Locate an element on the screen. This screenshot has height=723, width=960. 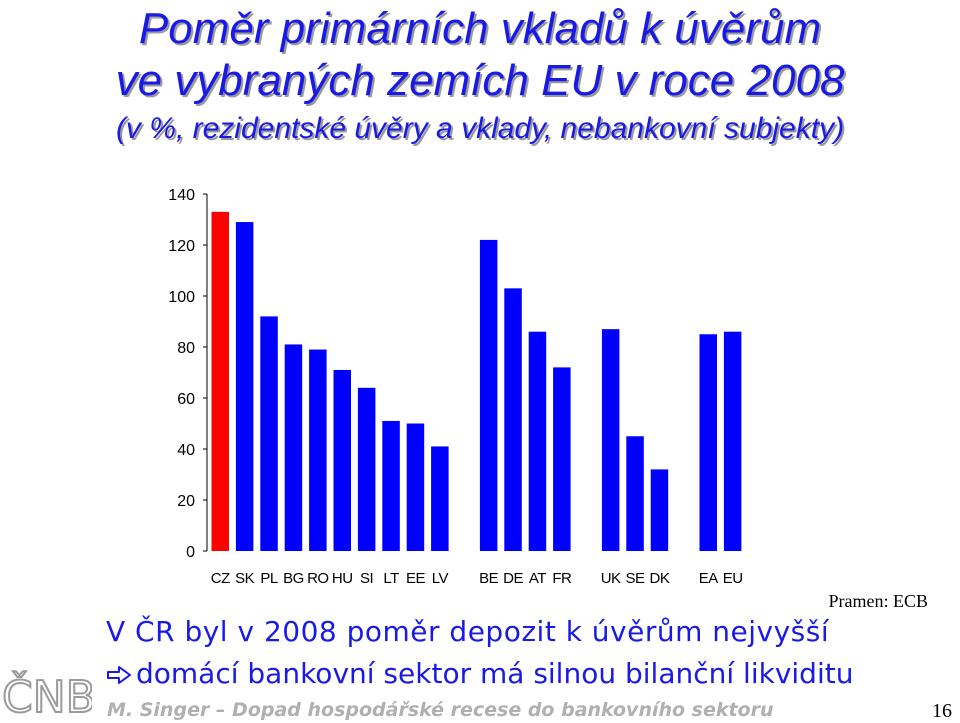
x-tick-label-sk: SK is located at coordinates (245, 578).